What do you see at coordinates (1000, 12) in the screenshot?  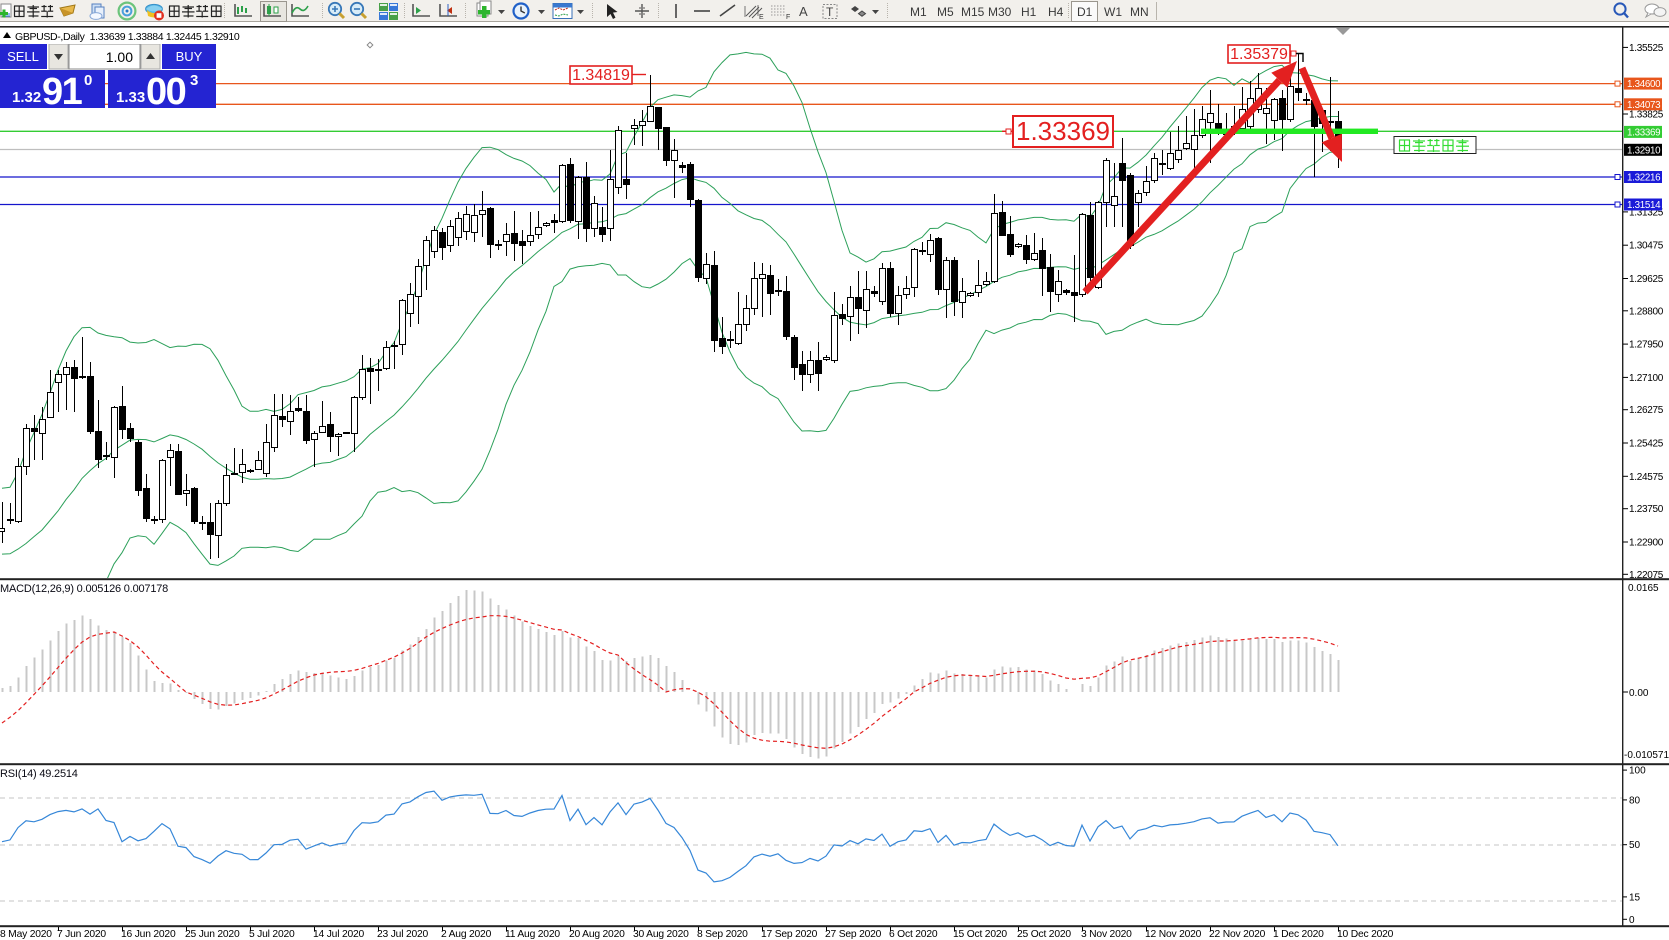 I see `svg-text: M30` at bounding box center [1000, 12].